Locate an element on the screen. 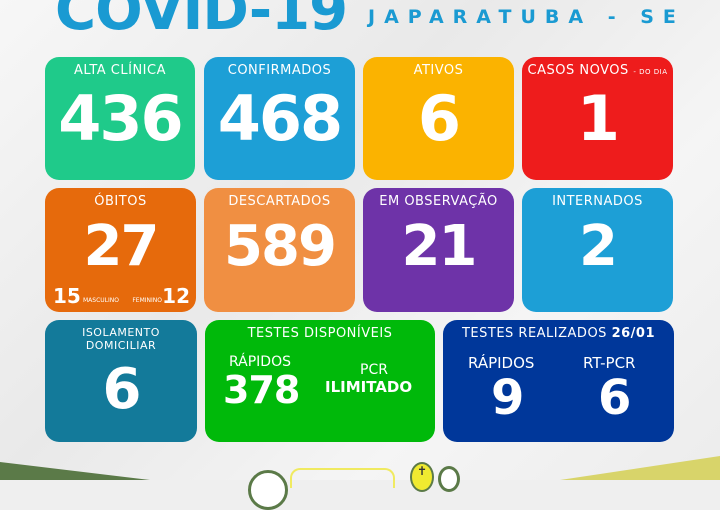 The height and width of the screenshot is (510, 720). masculino-label: MASCULINO is located at coordinates (101, 300).